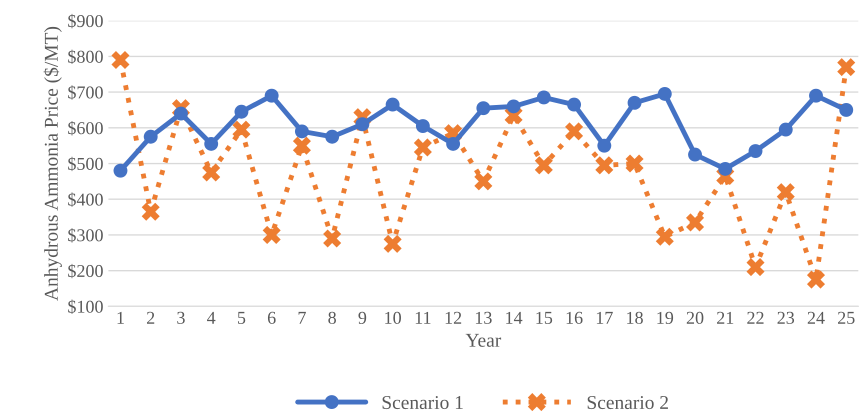 This screenshot has width=867, height=414. I want to click on y-tick-label: $100, so click(85, 307).